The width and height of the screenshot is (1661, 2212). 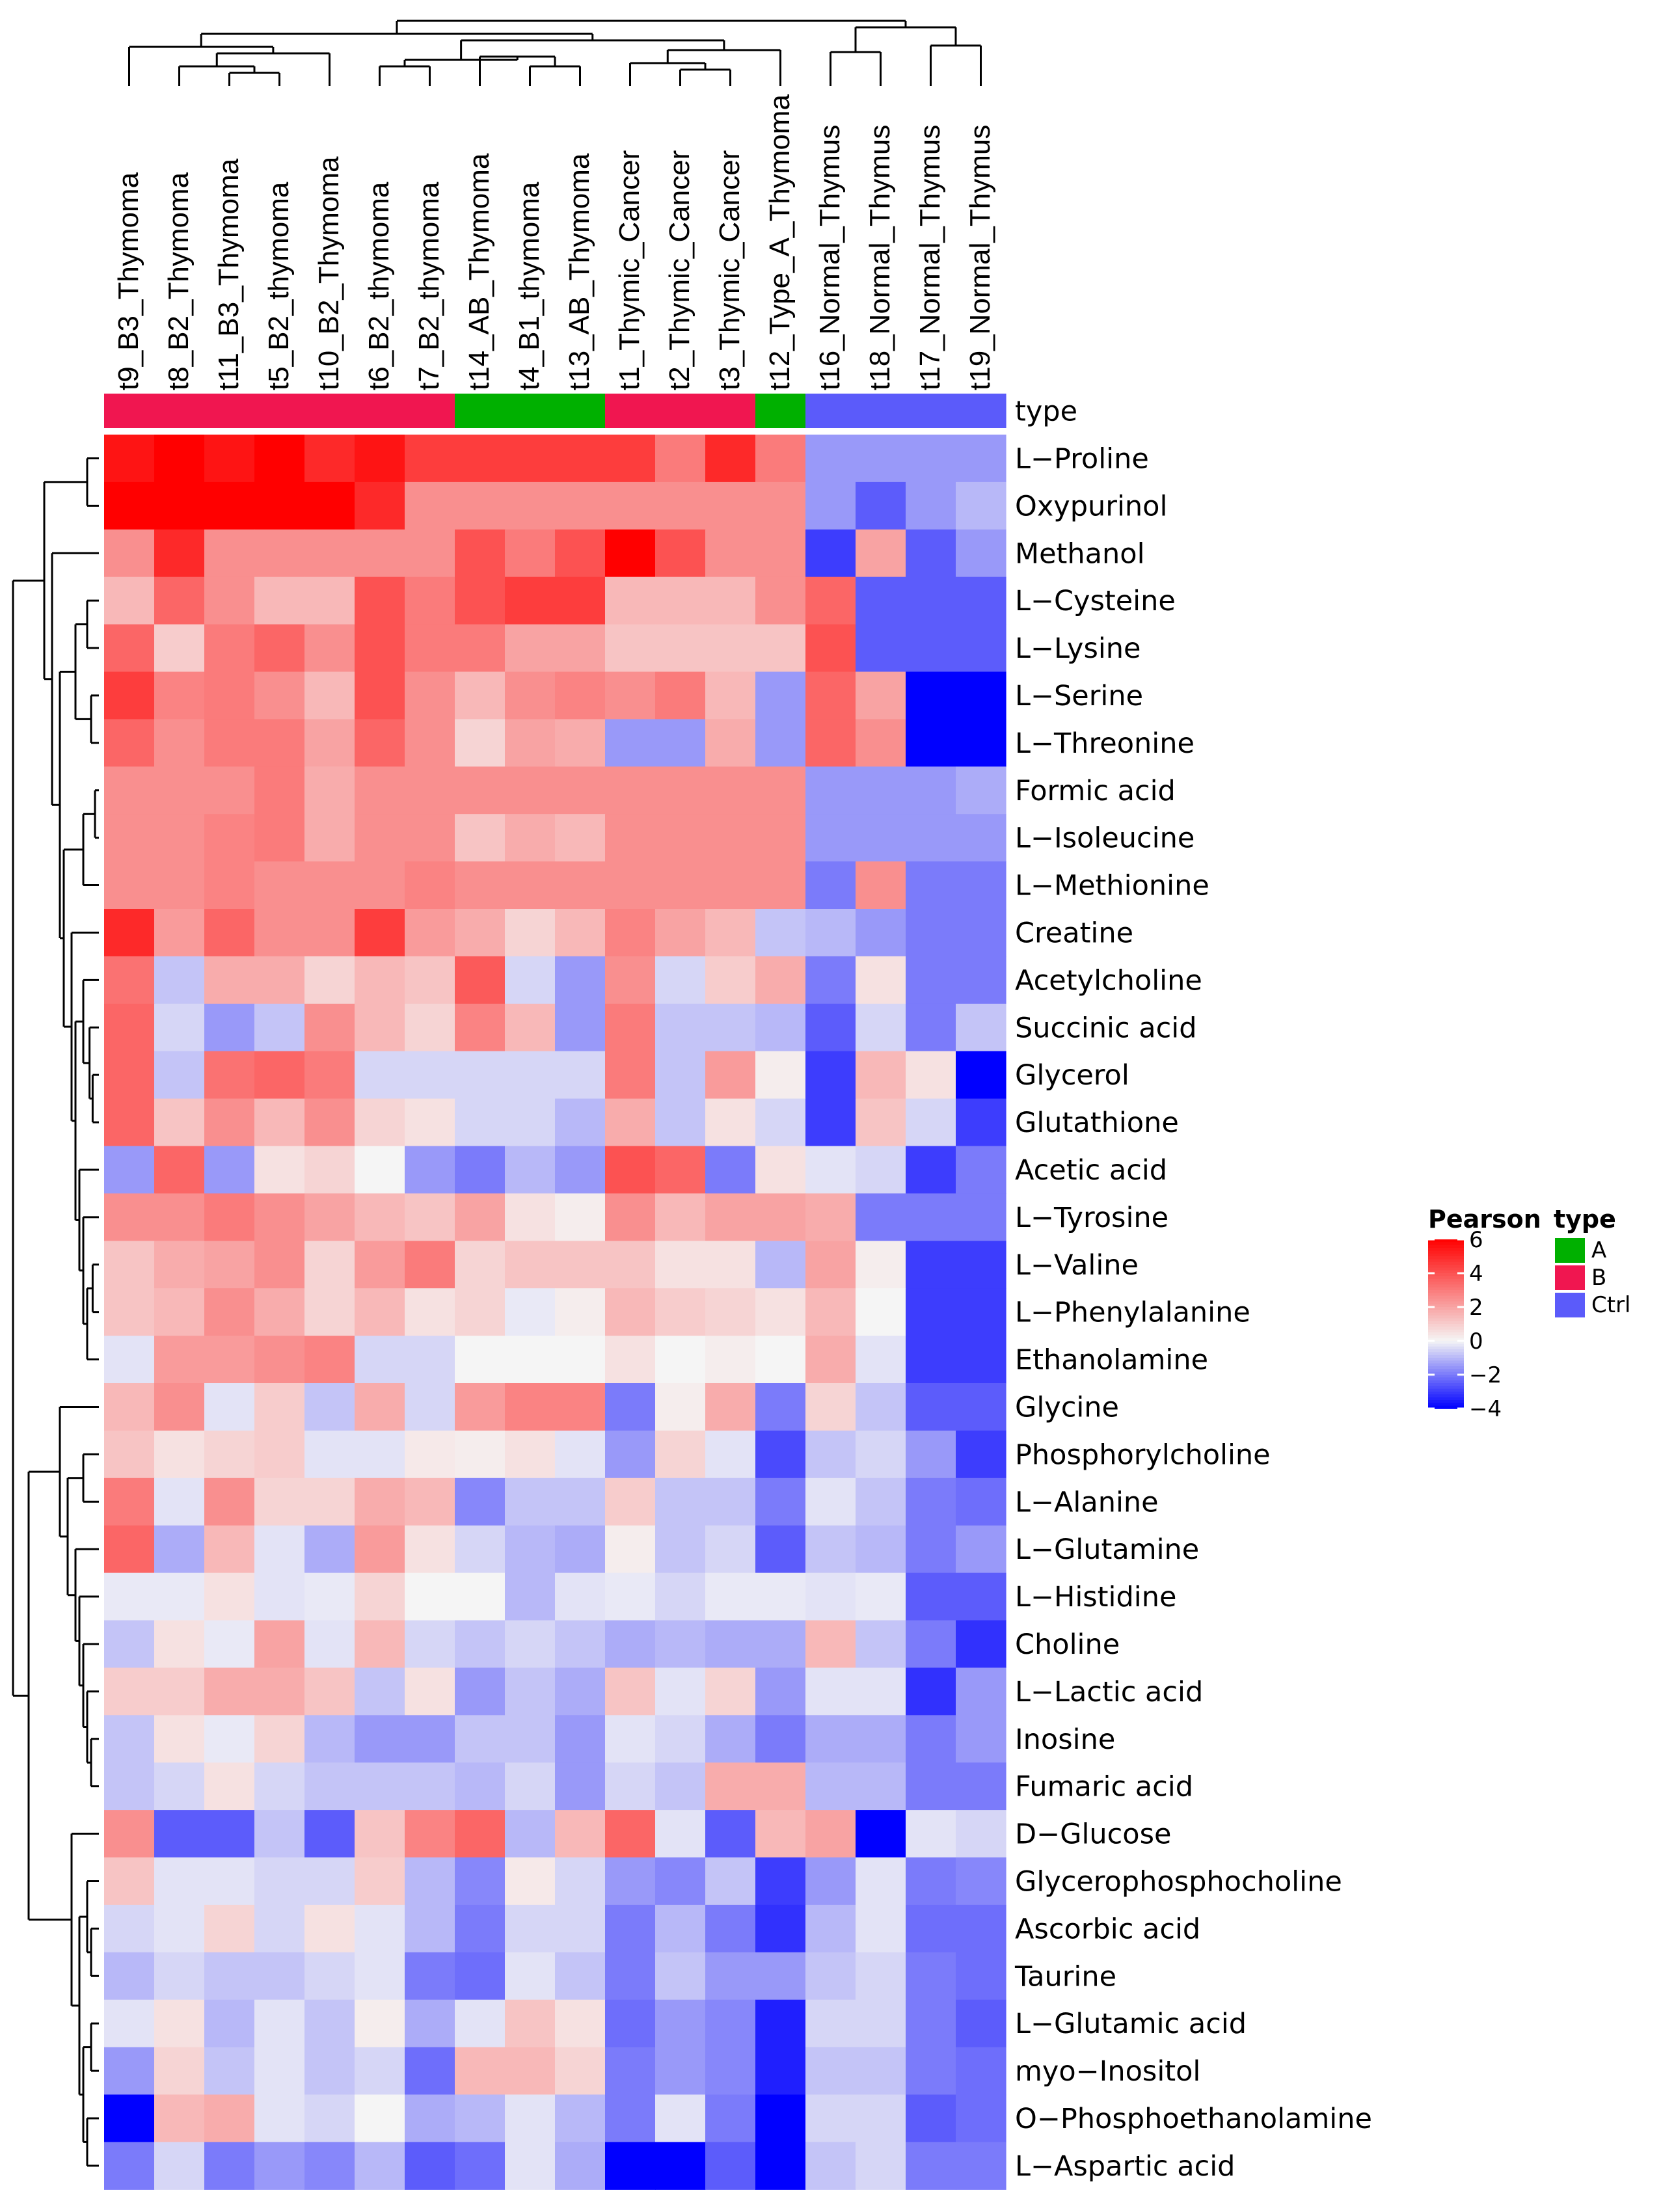 I want to click on row-label: L−Isoleucine, so click(x=1105, y=839).